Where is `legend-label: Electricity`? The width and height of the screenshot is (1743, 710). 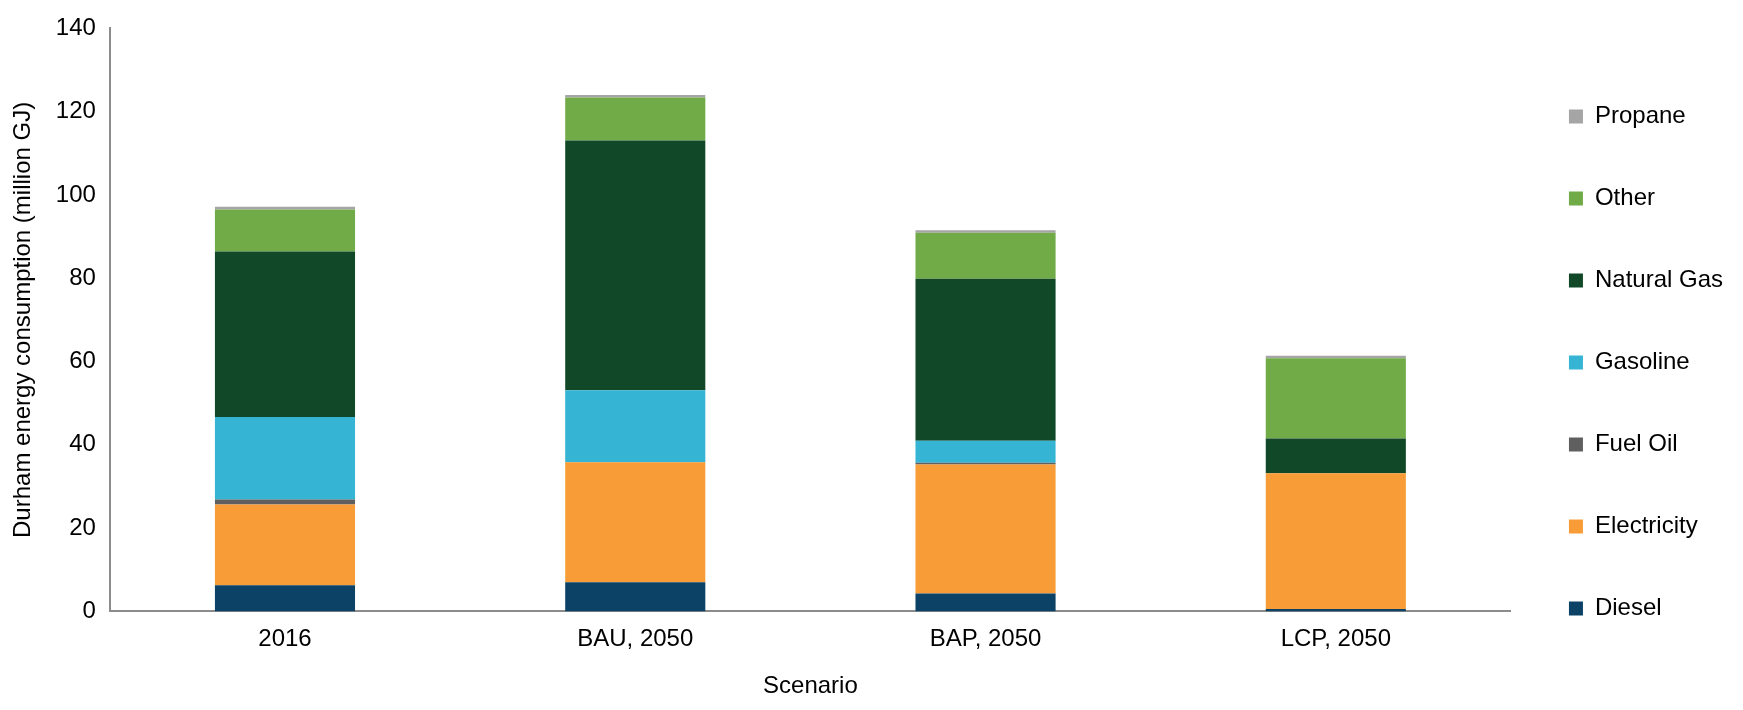 legend-label: Electricity is located at coordinates (1646, 525).